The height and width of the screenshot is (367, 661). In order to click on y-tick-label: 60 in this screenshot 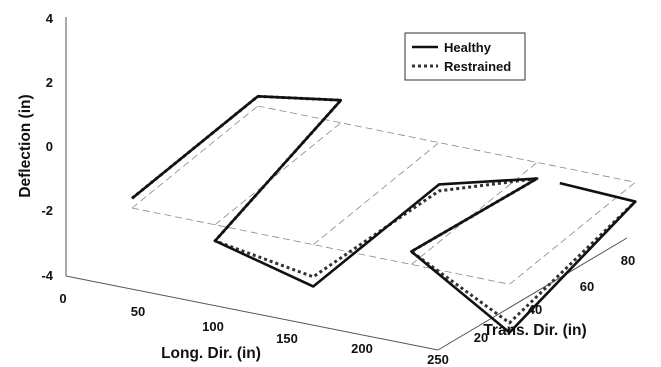, I will do `click(587, 286)`.